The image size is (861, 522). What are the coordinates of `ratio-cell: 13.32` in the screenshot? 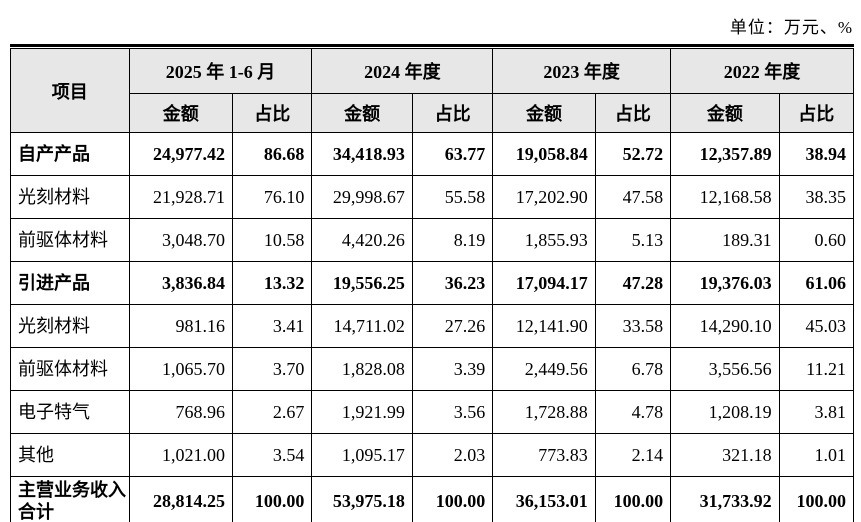 It's located at (272, 283).